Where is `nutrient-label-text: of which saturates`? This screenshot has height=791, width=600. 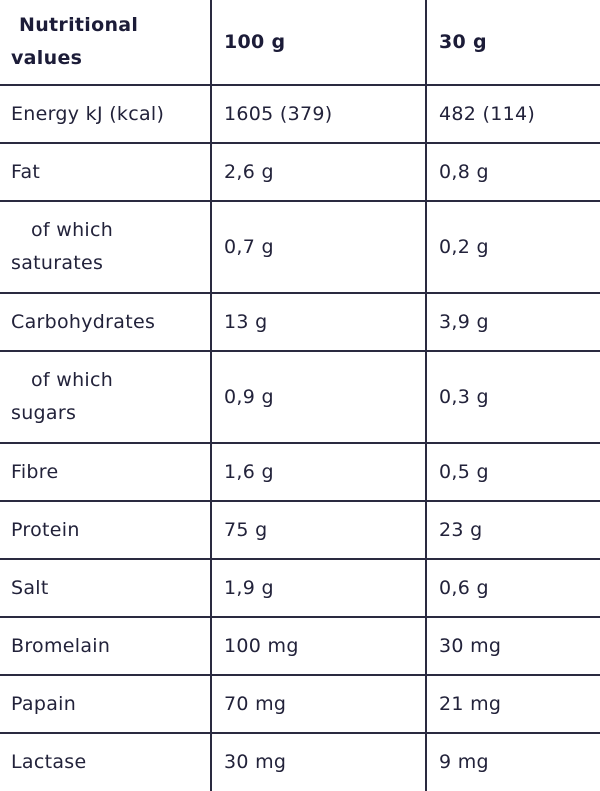 nutrient-label-text: of which saturates is located at coordinates (62, 246).